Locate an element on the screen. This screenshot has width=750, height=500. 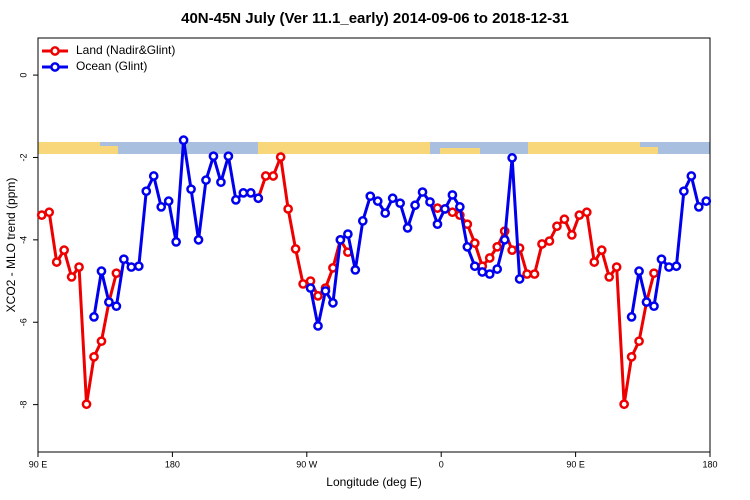
x-tick-label: 90 W is located at coordinates (307, 464).